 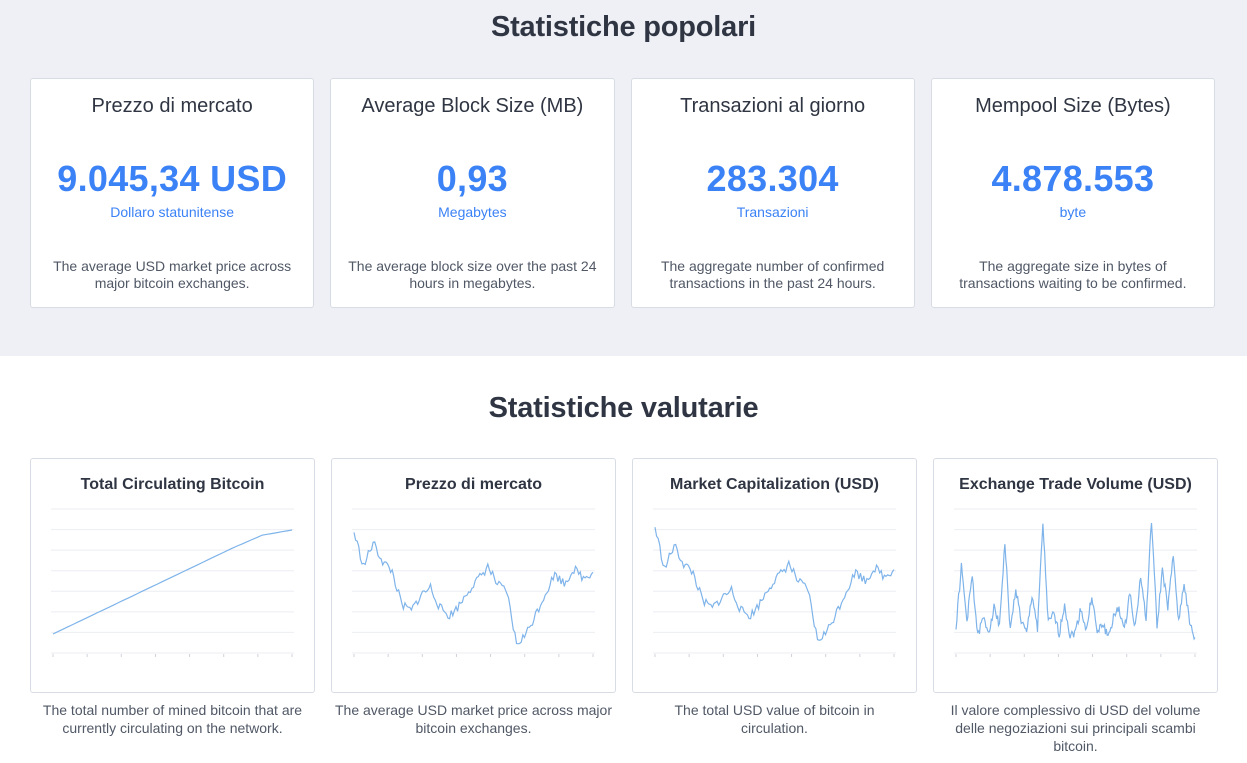 I want to click on chart-card-circulating-bitcoin: Total Circulating Bitcoin, so click(x=172, y=575).